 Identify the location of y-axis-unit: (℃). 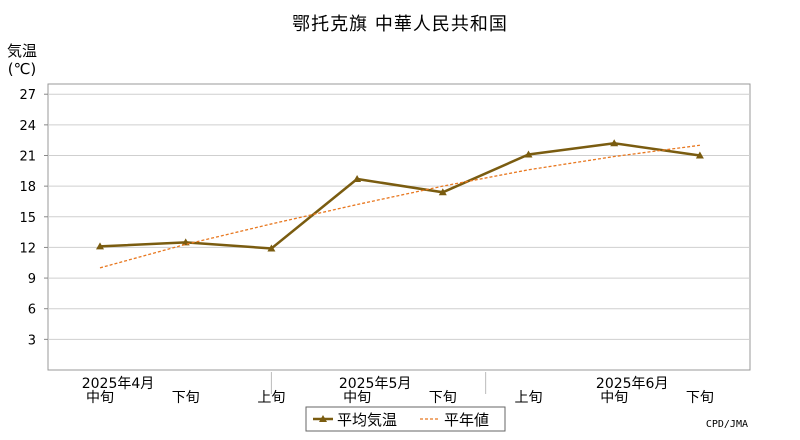
(22, 69).